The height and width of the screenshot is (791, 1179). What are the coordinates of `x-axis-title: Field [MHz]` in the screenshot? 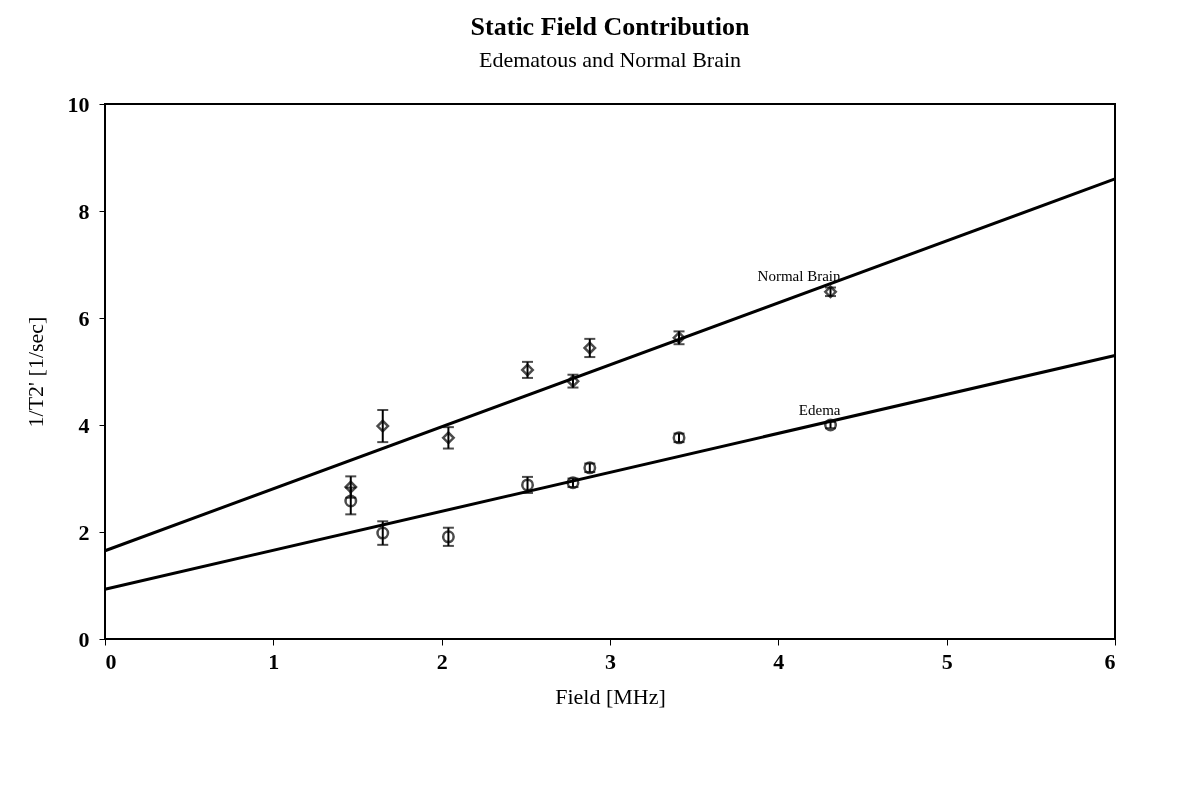 It's located at (610, 696).